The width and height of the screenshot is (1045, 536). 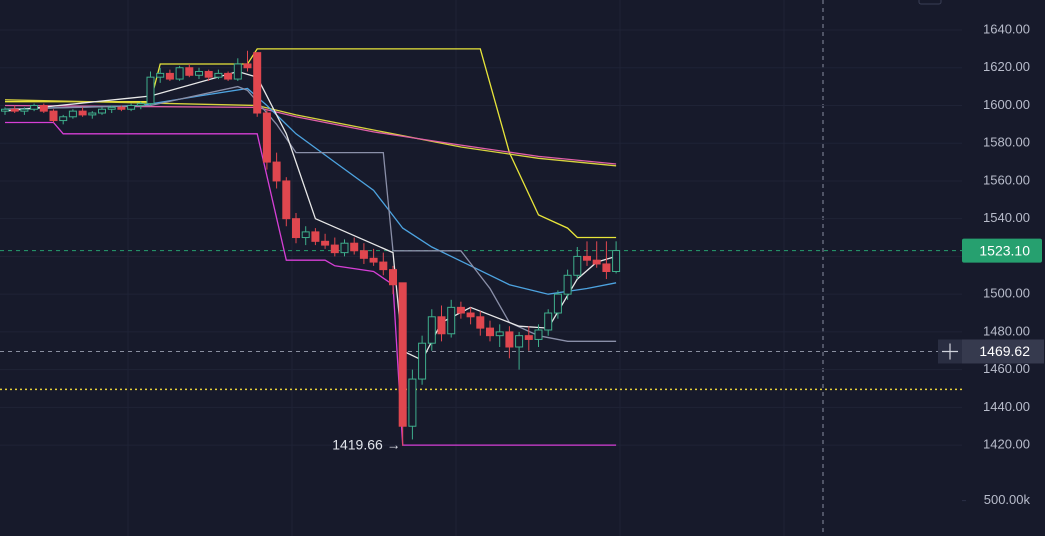 I want to click on crosshair-price-box, so click(x=1003, y=351).